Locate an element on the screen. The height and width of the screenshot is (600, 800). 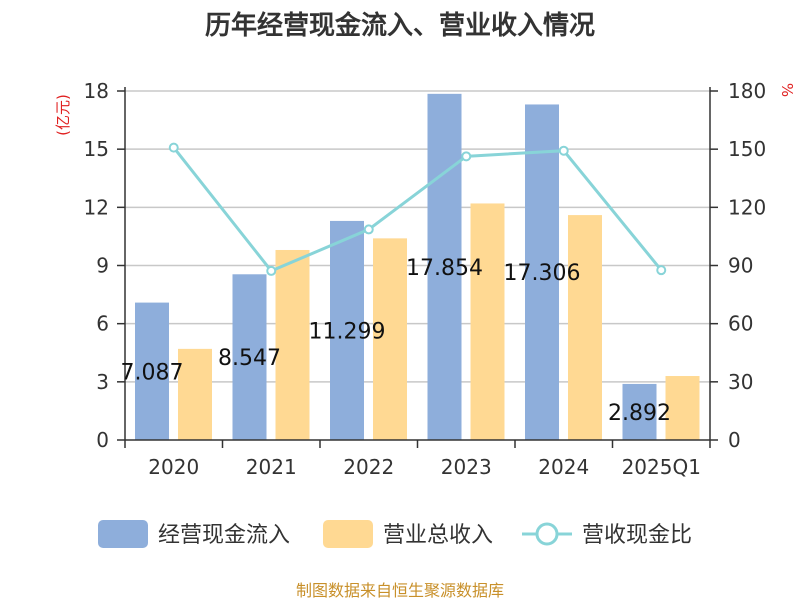
x-tick-label: 2020 is located at coordinates (173, 467).